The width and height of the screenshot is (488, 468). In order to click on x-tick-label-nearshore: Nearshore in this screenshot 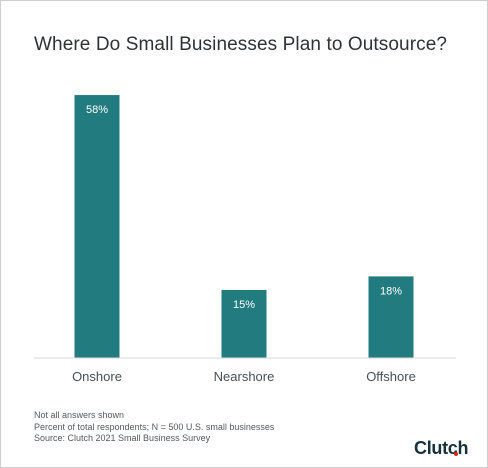, I will do `click(244, 376)`.